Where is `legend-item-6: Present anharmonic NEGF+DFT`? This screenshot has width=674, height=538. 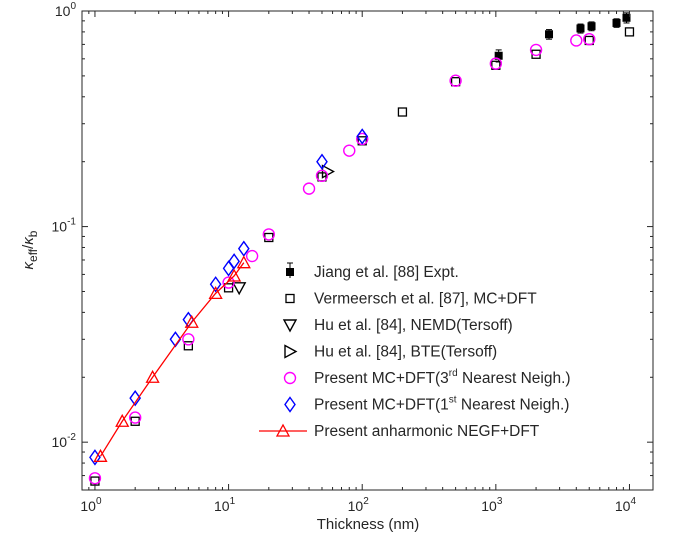
legend-item-6: Present anharmonic NEGF+DFT is located at coordinates (399, 431).